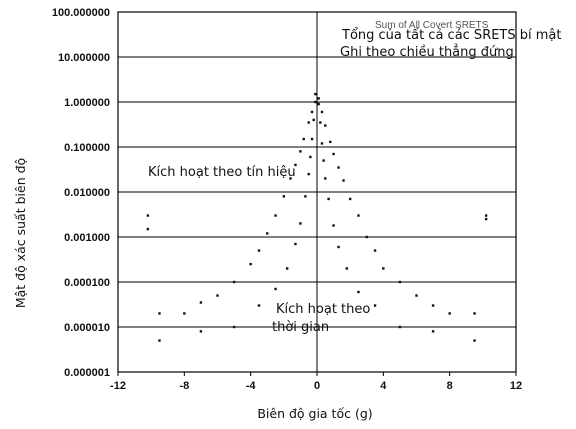  What do you see at coordinates (184, 386) in the screenshot?
I see `x-tick-label: -8` at bounding box center [184, 386].